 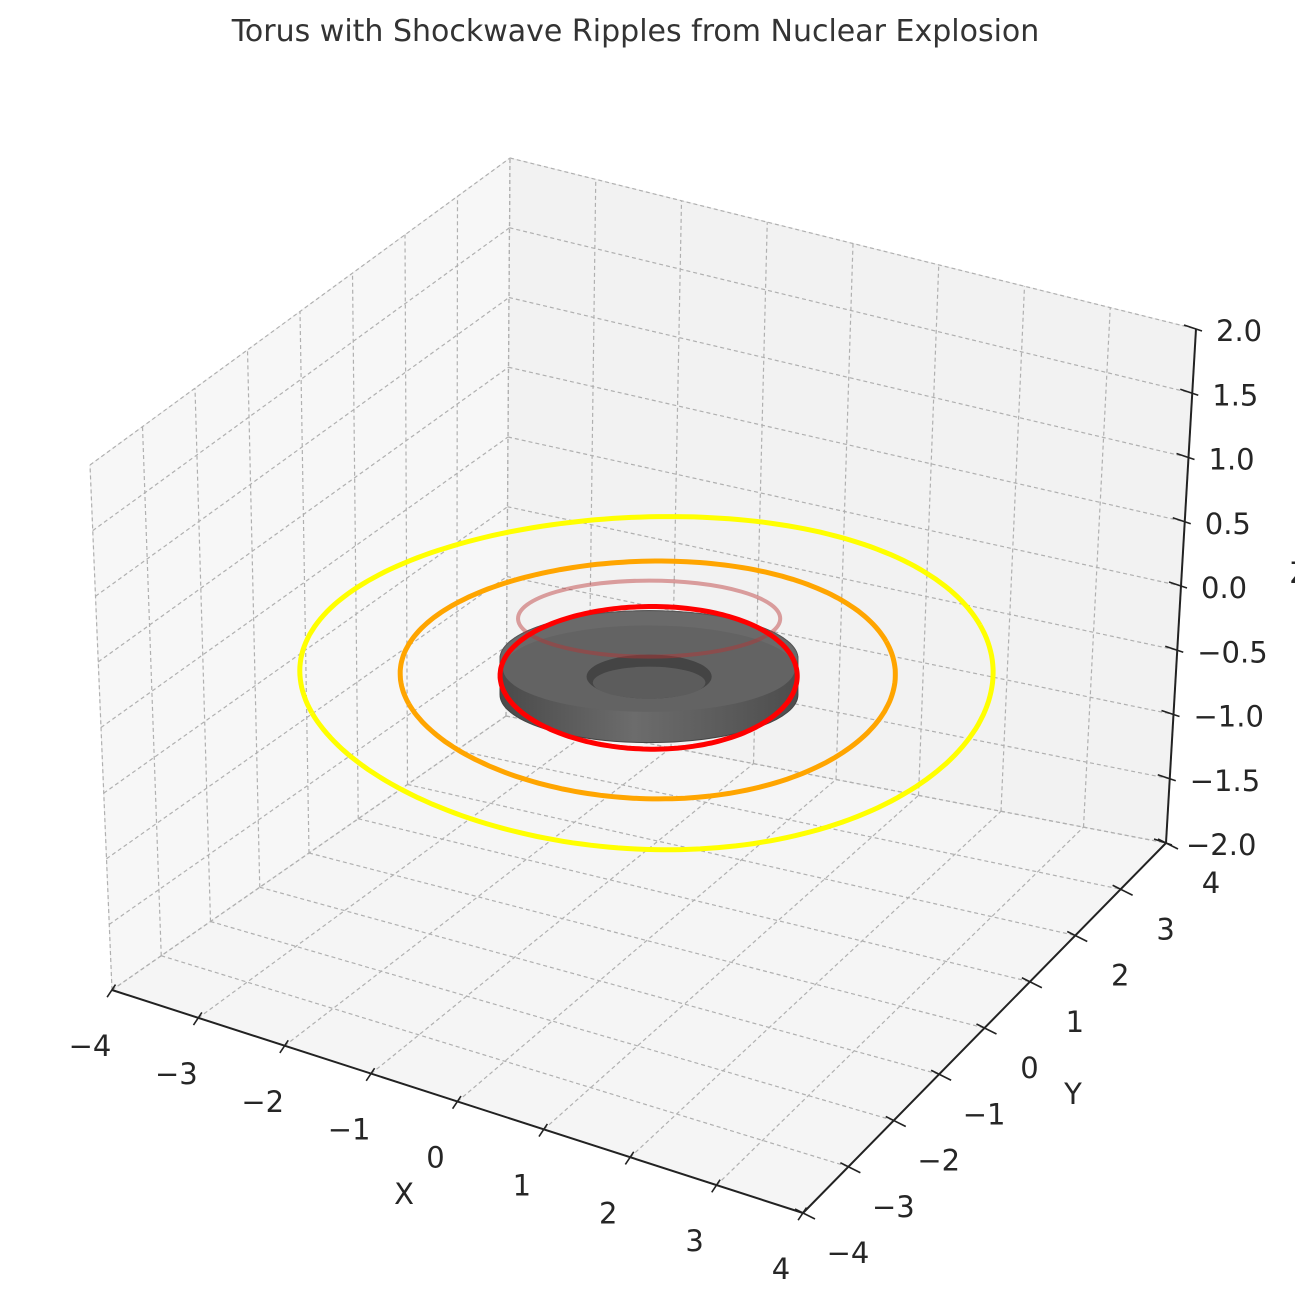 What do you see at coordinates (176, 1074) in the screenshot?
I see `x-tick-label: −3` at bounding box center [176, 1074].